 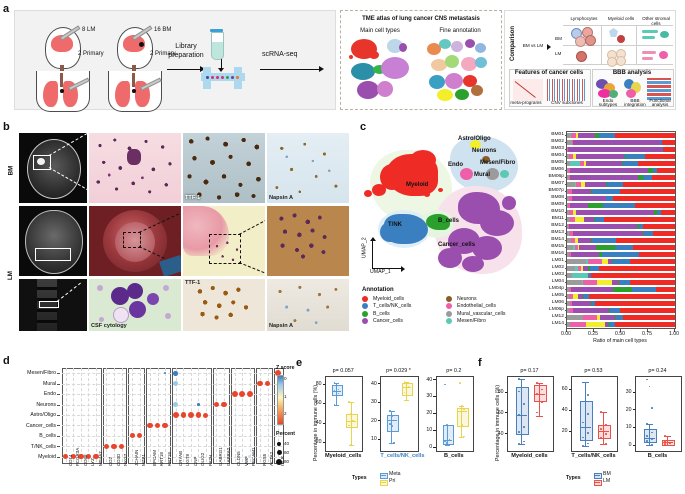 What do you see at coordinates (489, 306) in the screenshot?
I see `legend-item-endothelial-cells: Endothelial_cells` at bounding box center [489, 306].